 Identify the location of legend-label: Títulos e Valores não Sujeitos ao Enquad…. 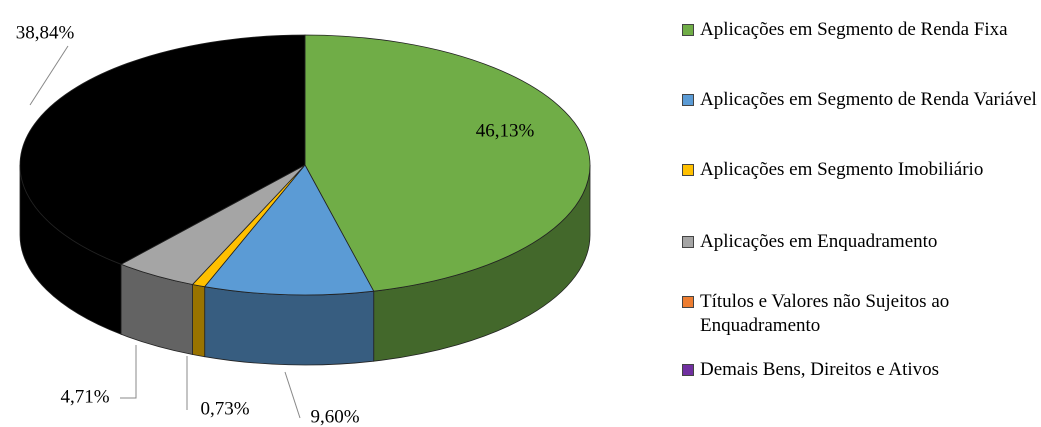
(825, 313).